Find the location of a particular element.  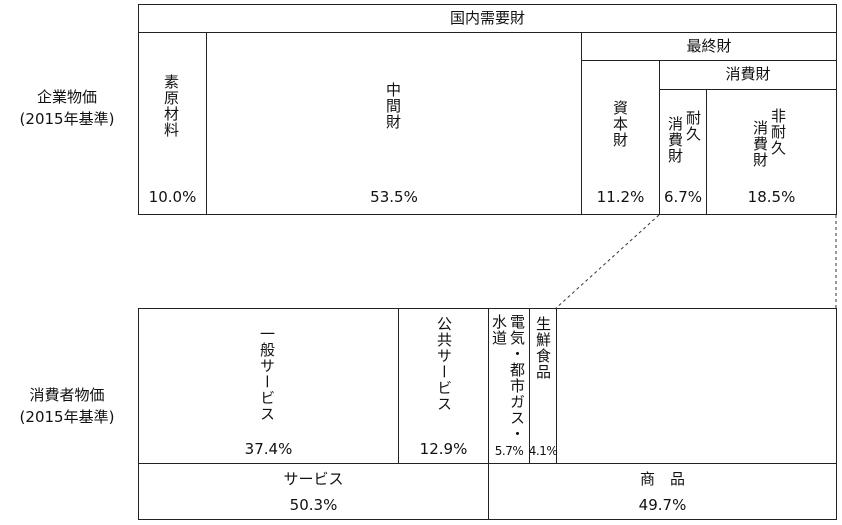

services-total-label: サービス is located at coordinates (313, 479).